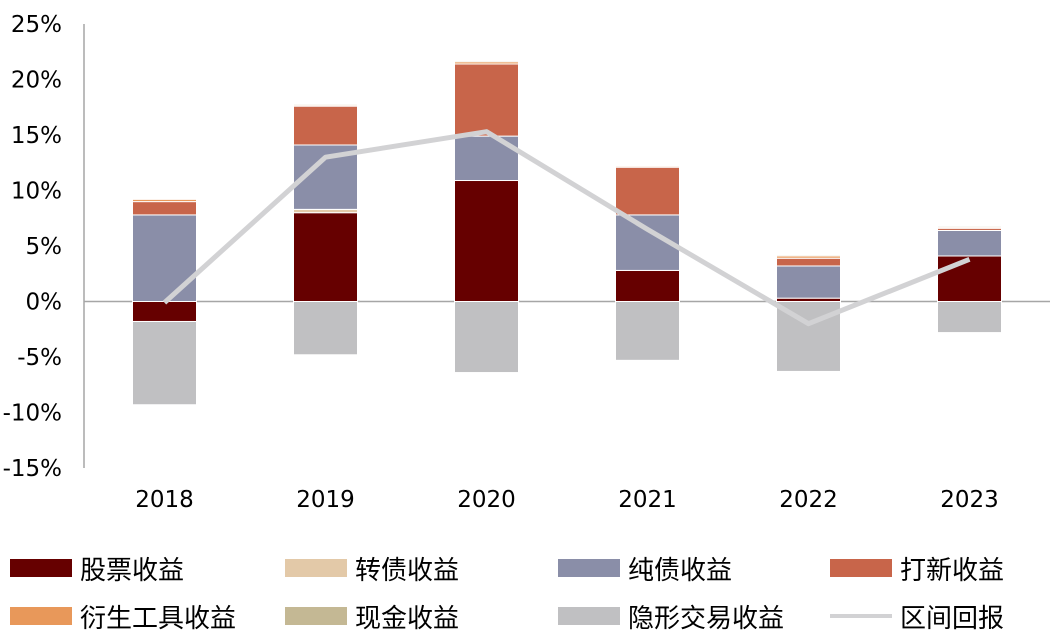 The height and width of the screenshot is (636, 1056). Describe the element at coordinates (680, 570) in the screenshot. I see `legend-label: 纯债收益` at that location.